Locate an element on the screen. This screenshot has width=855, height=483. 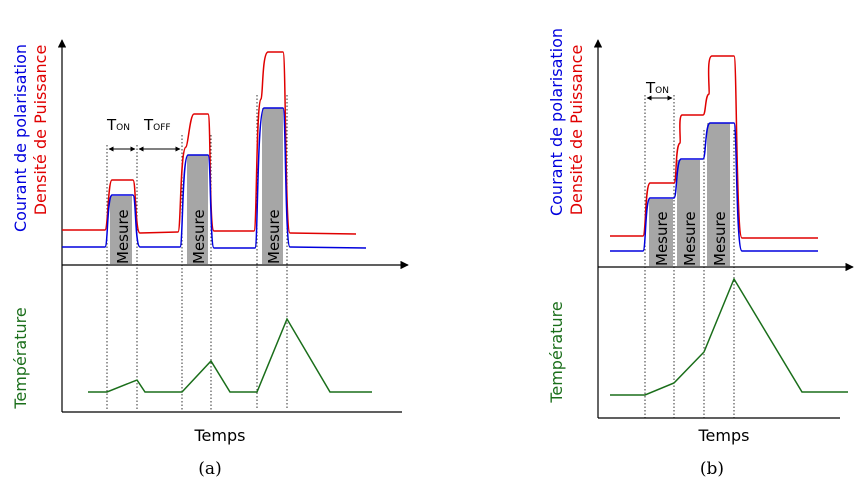
xlabel-a: Temps is located at coordinates (220, 435).